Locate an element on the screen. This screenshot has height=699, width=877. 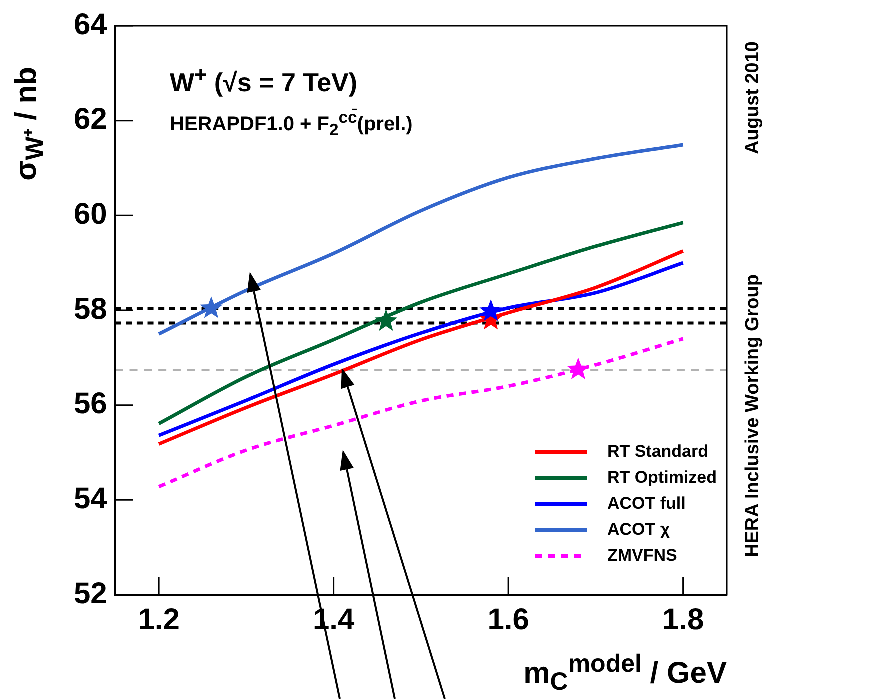
text: HERA Inclusive Working Group is located at coordinates (753, 416).